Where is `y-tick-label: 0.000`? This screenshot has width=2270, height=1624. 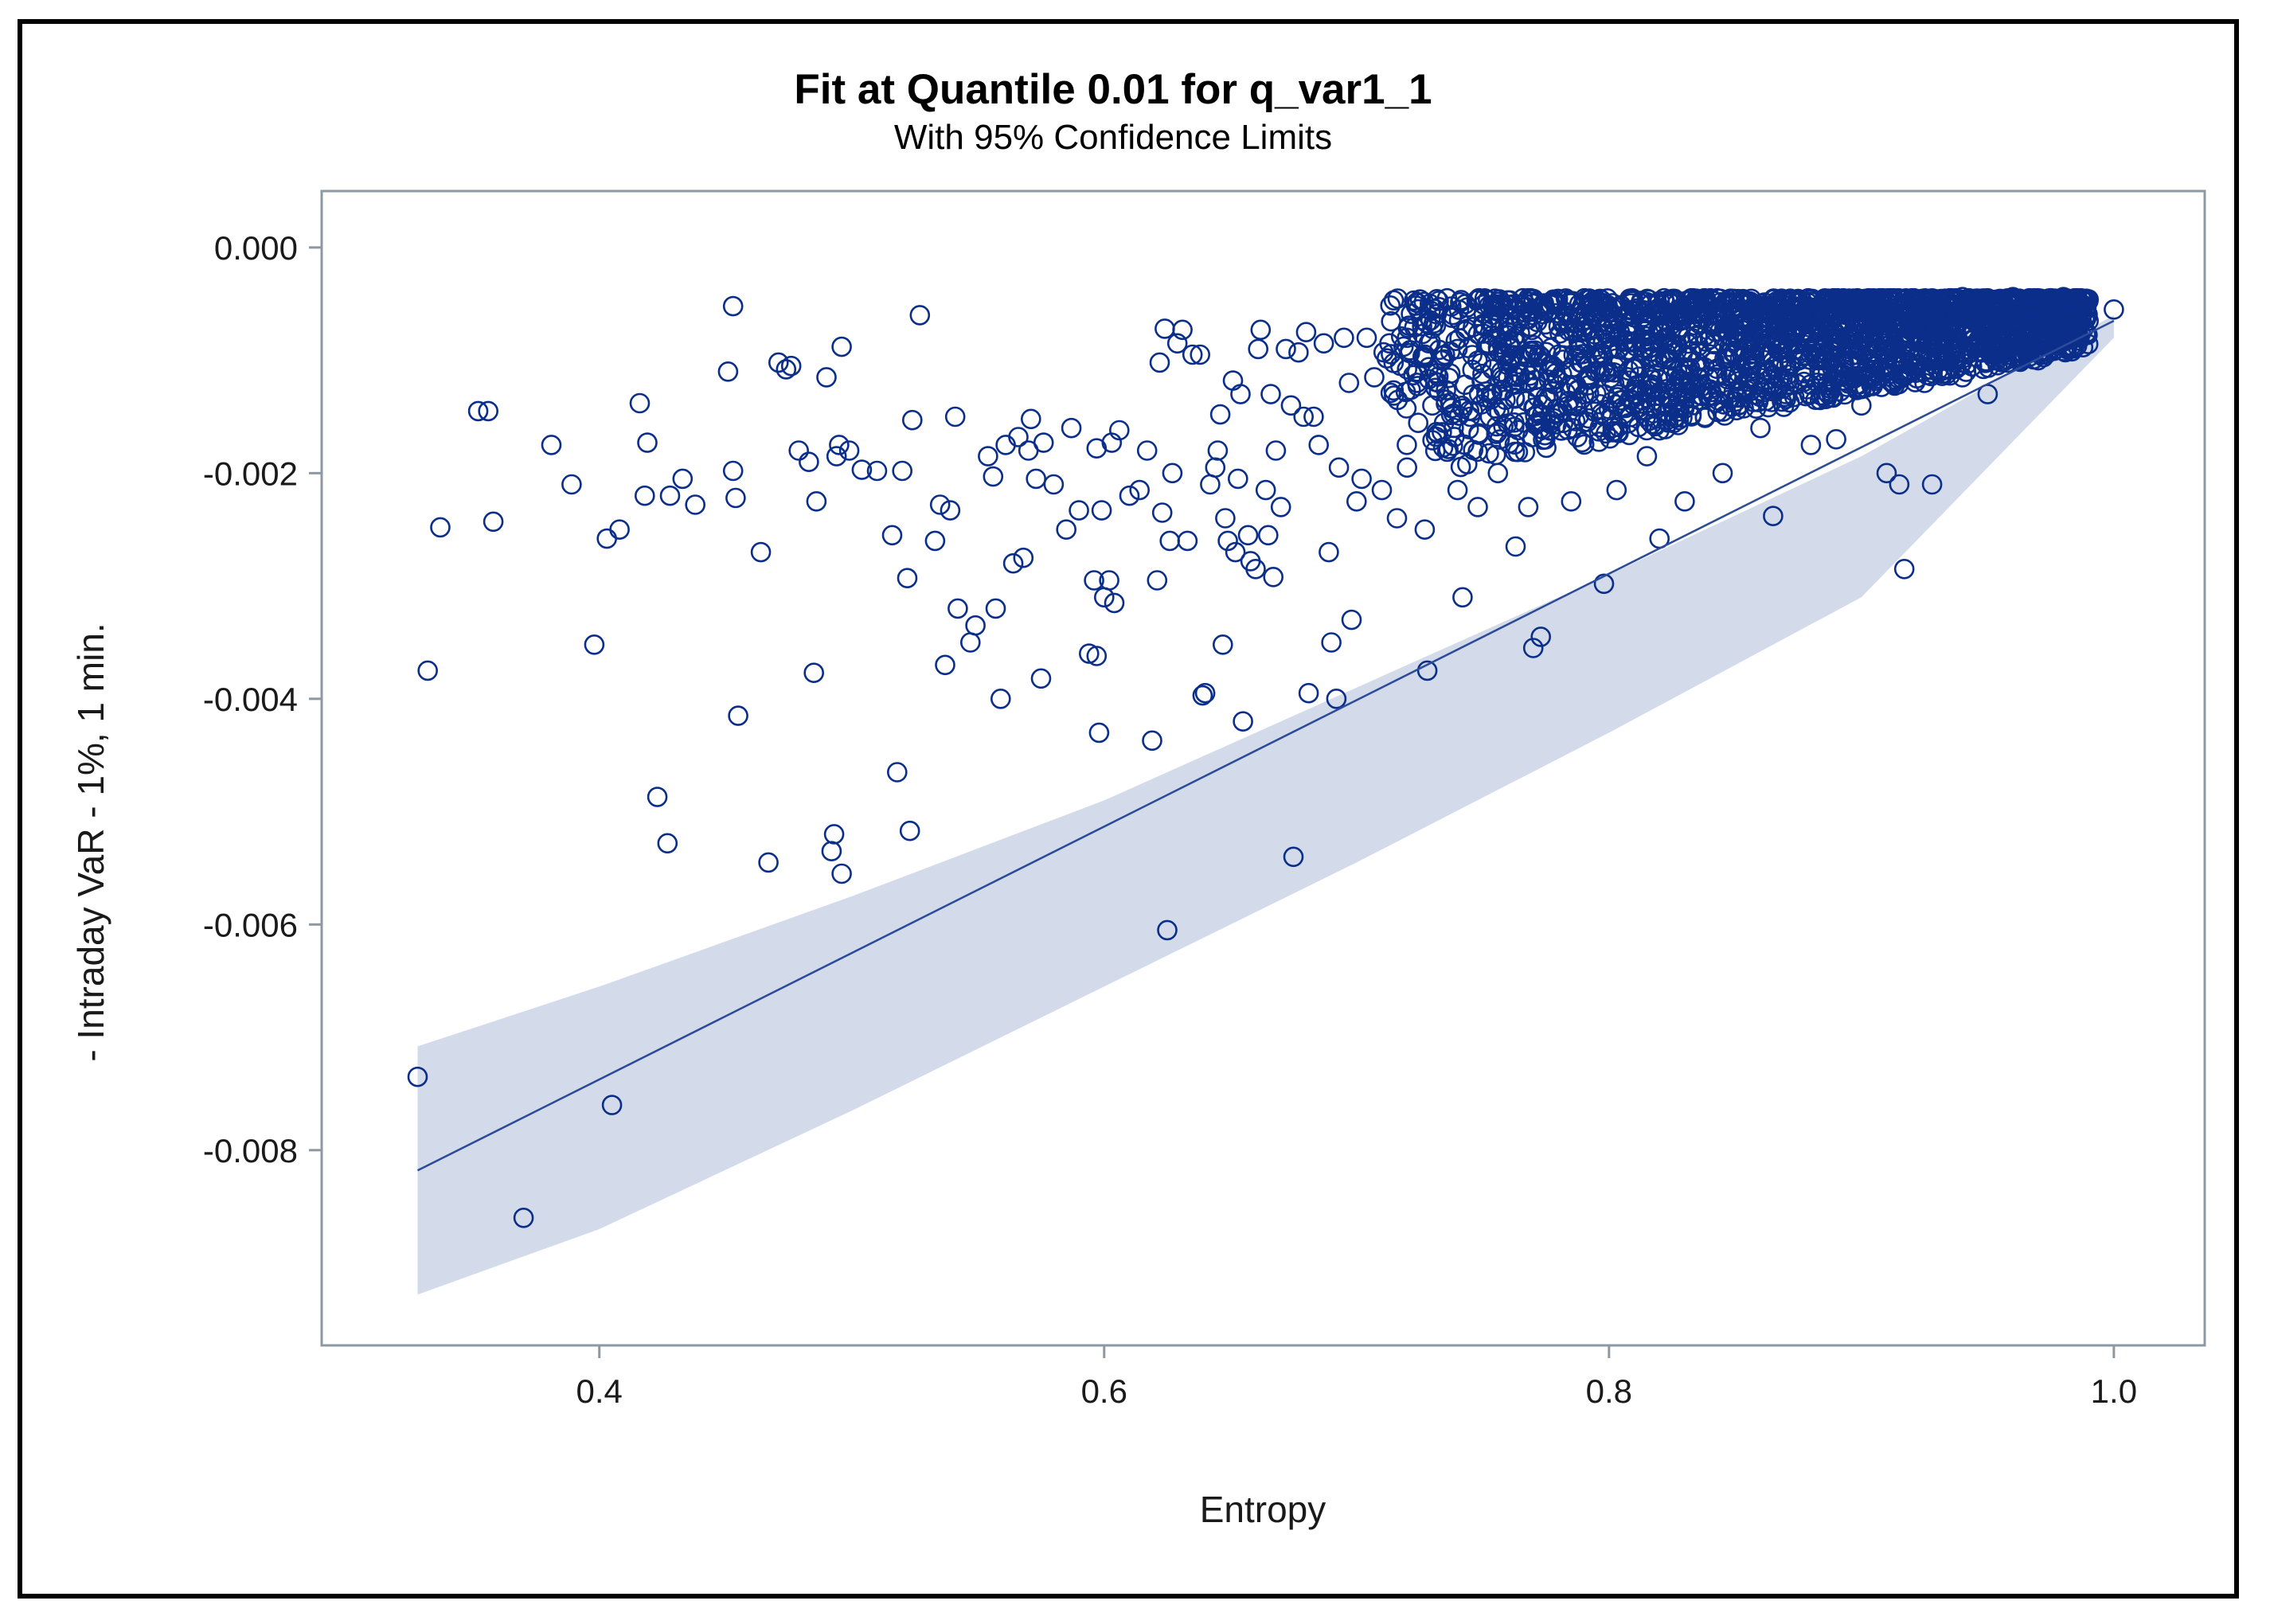
y-tick-label: 0.000 is located at coordinates (256, 248).